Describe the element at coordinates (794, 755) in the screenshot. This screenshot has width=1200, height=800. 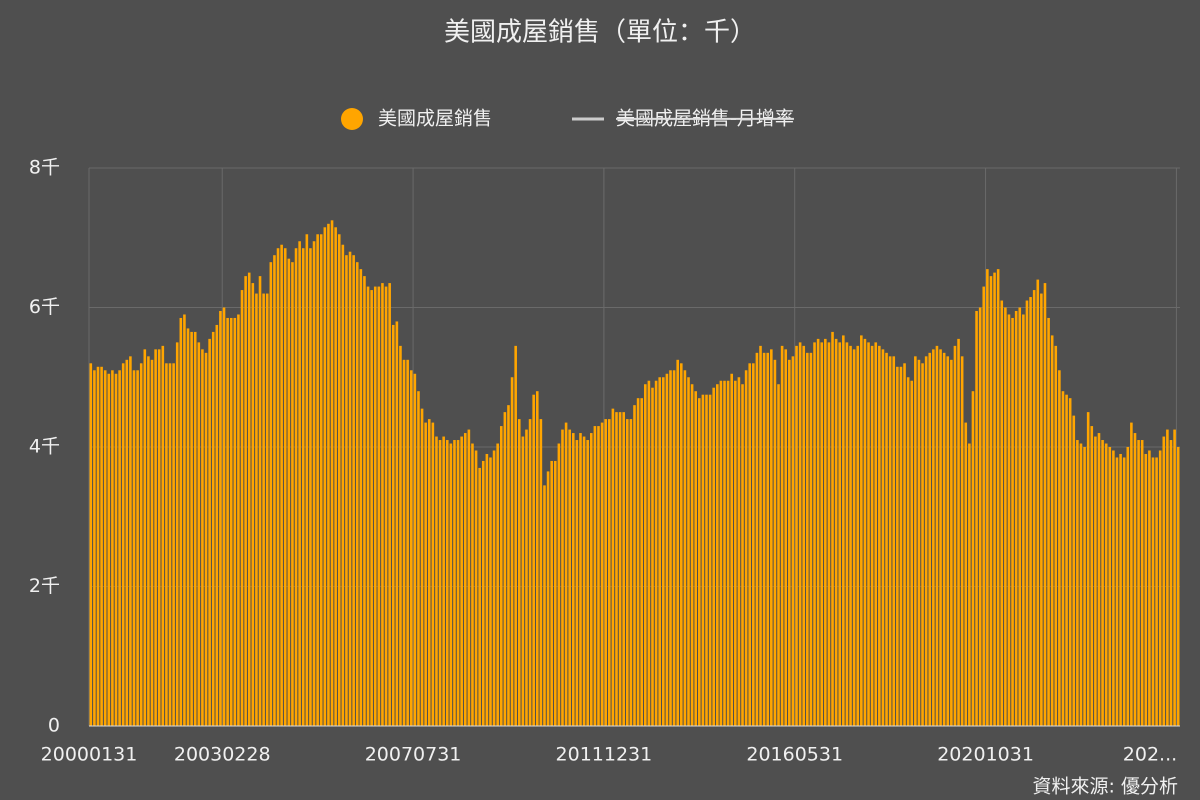
I see `x-tick-label: 20160531` at that location.